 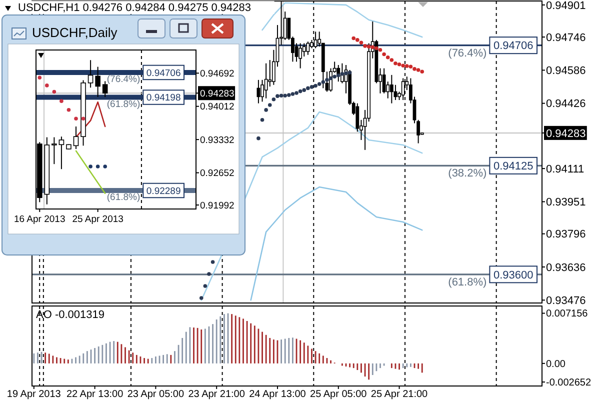 I want to click on y-tick-label: 0.94012, so click(x=217, y=107).